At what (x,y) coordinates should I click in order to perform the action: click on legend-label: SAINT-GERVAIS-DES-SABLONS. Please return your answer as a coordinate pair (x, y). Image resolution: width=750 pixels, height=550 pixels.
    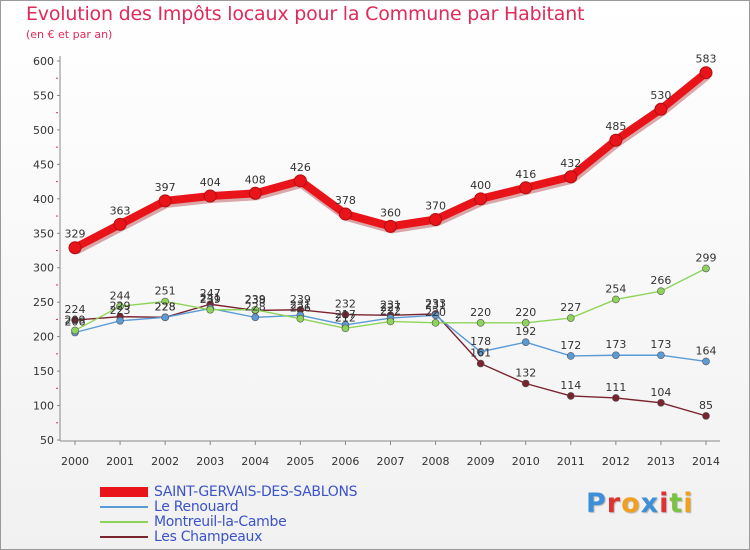
    Looking at the image, I should click on (256, 492).